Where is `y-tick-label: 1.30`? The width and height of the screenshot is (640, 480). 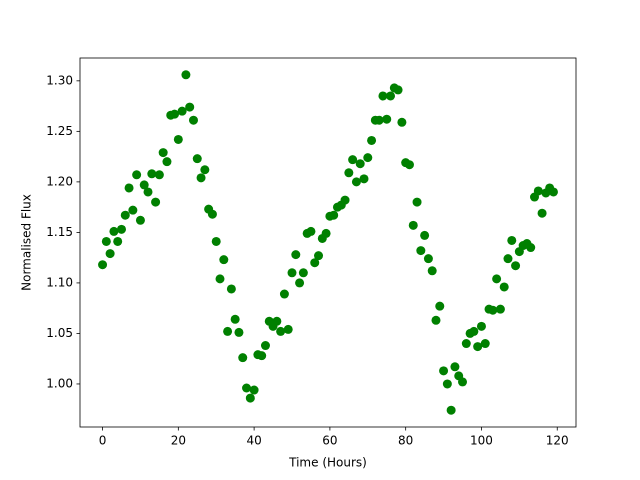
y-tick-label: 1.30 is located at coordinates (59, 80).